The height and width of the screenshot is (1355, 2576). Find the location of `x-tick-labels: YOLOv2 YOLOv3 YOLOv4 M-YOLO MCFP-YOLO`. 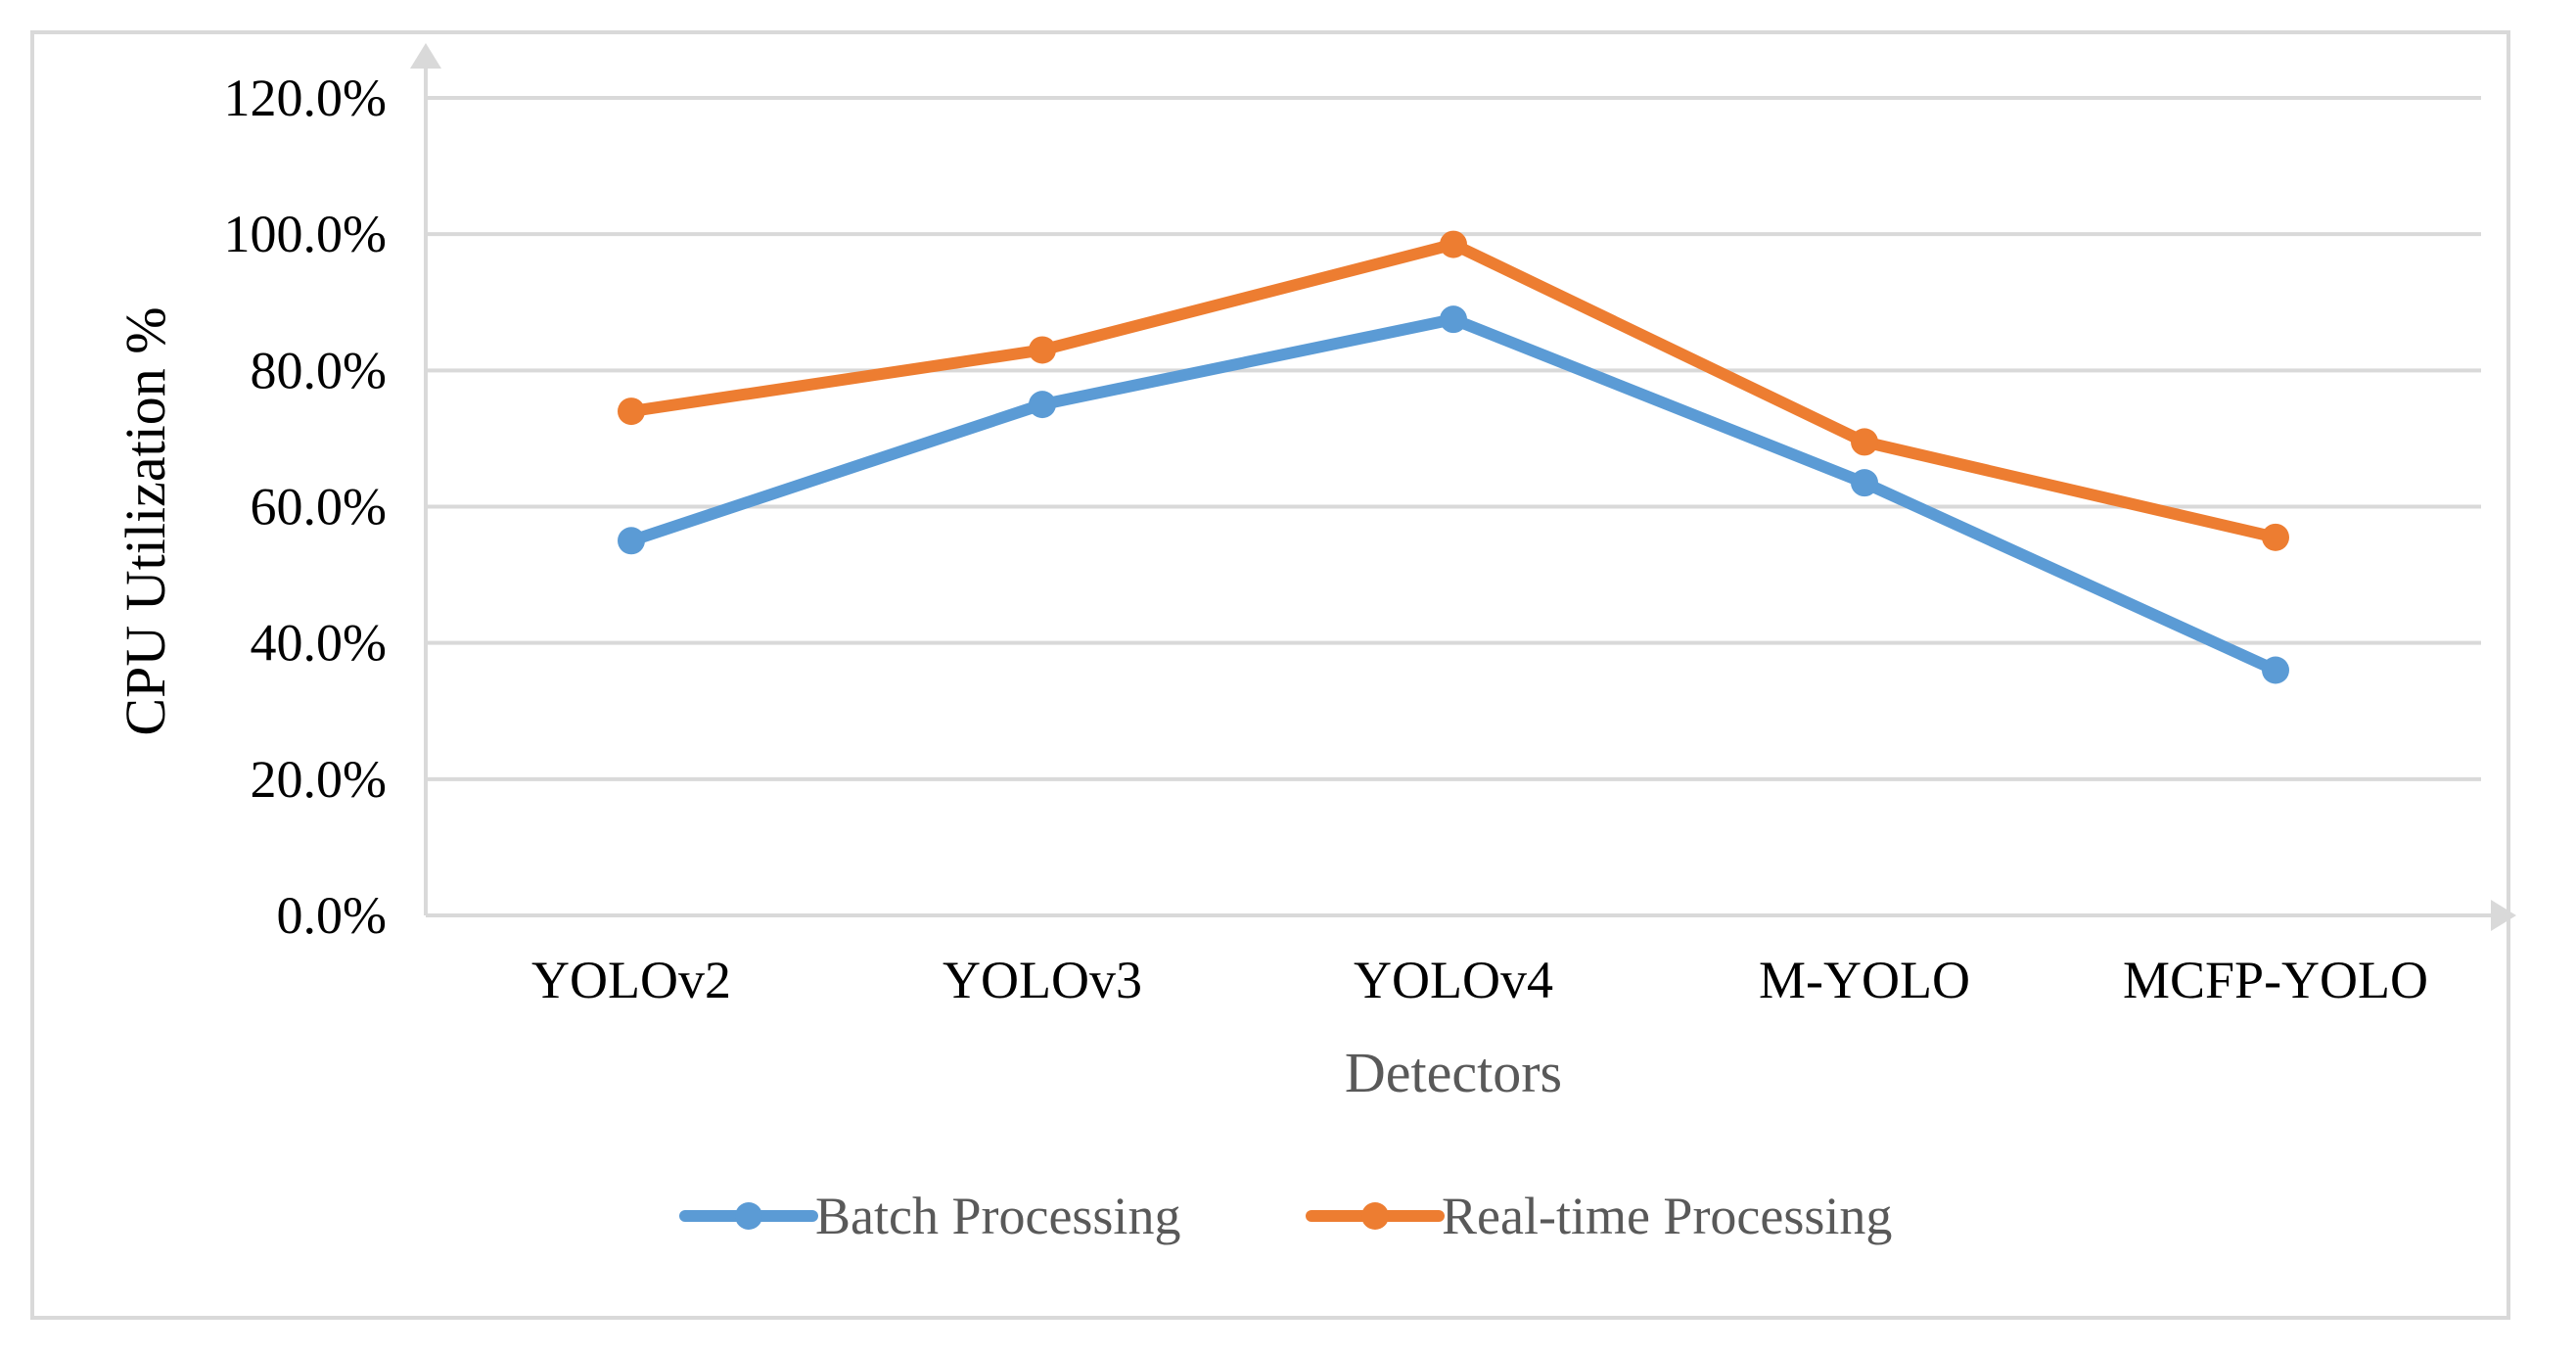

x-tick-labels: YOLOv2 YOLOv3 YOLOv4 M-YOLO MCFP-YOLO is located at coordinates (1479, 980).